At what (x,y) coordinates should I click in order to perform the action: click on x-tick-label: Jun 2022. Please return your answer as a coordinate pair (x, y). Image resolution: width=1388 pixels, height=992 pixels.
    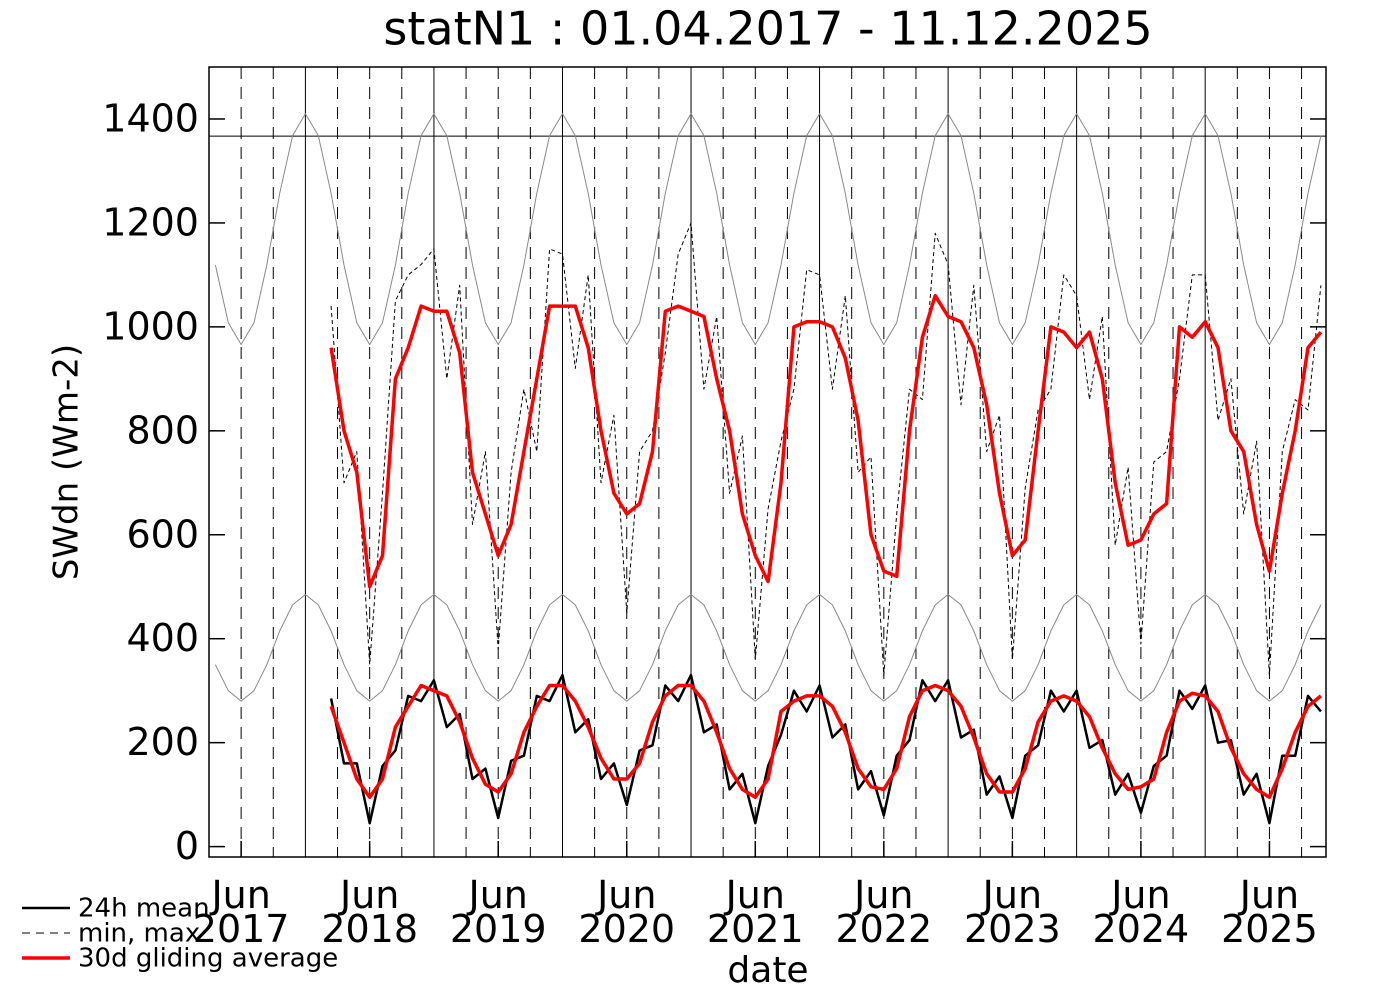
    Looking at the image, I should click on (883, 912).